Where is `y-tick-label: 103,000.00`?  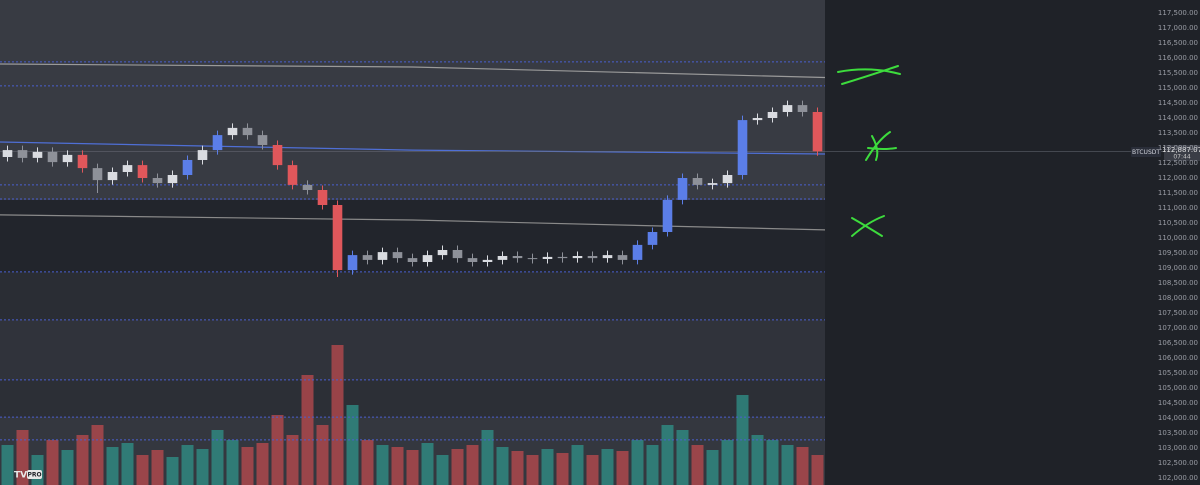
y-tick-label: 103,000.00 is located at coordinates (1178, 448).